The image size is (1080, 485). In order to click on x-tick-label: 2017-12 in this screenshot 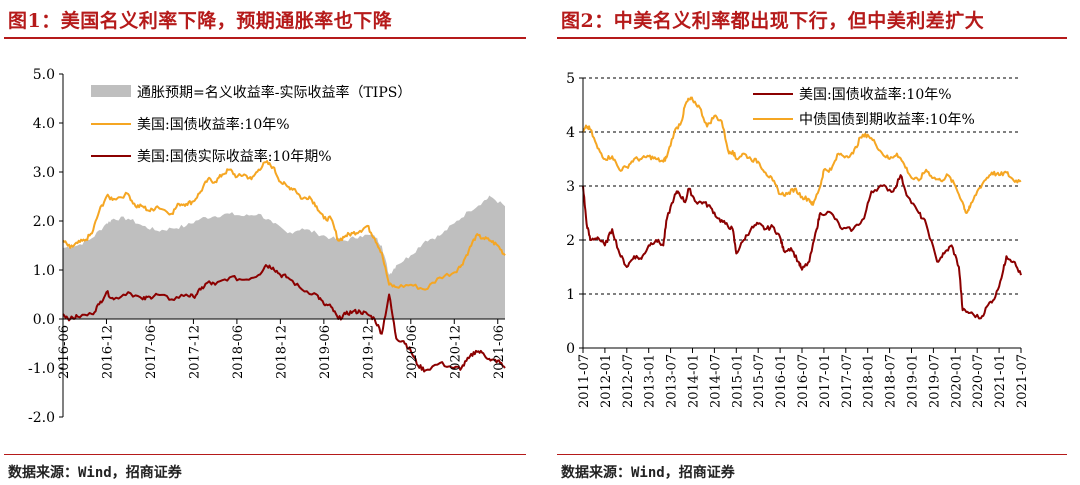, I will do `click(194, 352)`.